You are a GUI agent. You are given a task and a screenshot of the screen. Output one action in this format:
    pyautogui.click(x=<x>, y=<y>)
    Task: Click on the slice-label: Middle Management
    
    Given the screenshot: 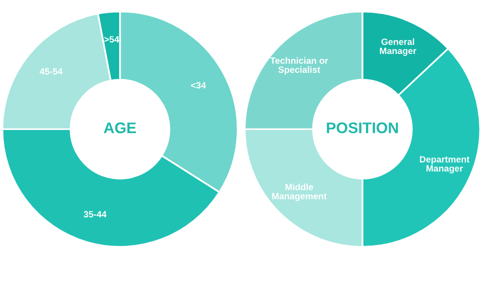 What is the action you would take?
    pyautogui.click(x=299, y=193)
    